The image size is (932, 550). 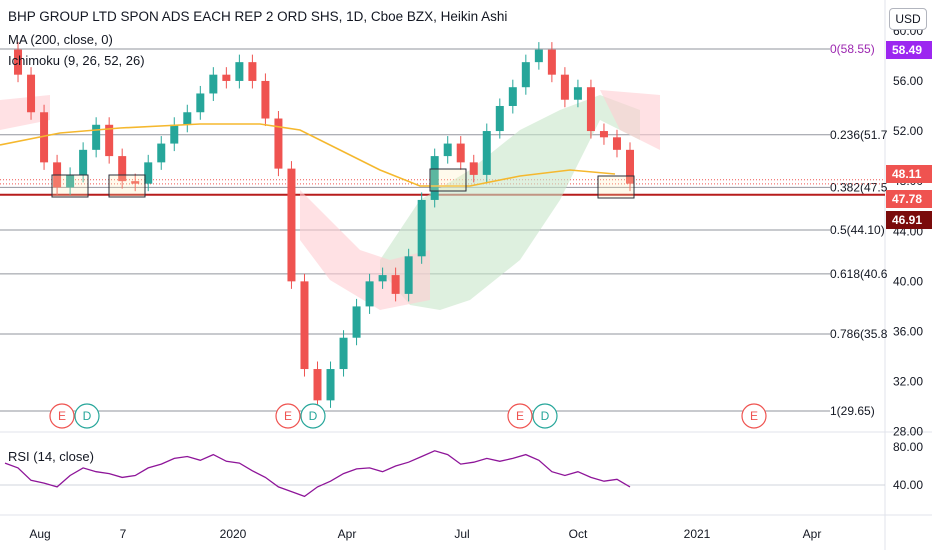 What do you see at coordinates (908, 447) in the screenshot?
I see `rsi-y-tick-label: 80.00` at bounding box center [908, 447].